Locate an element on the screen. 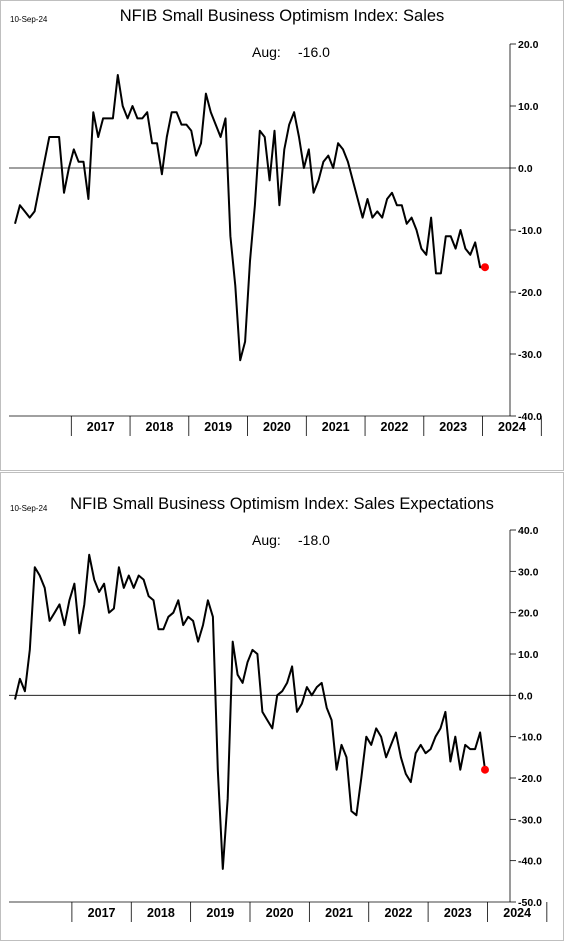 The height and width of the screenshot is (941, 564). annotation-value: -16.0 is located at coordinates (314, 52).